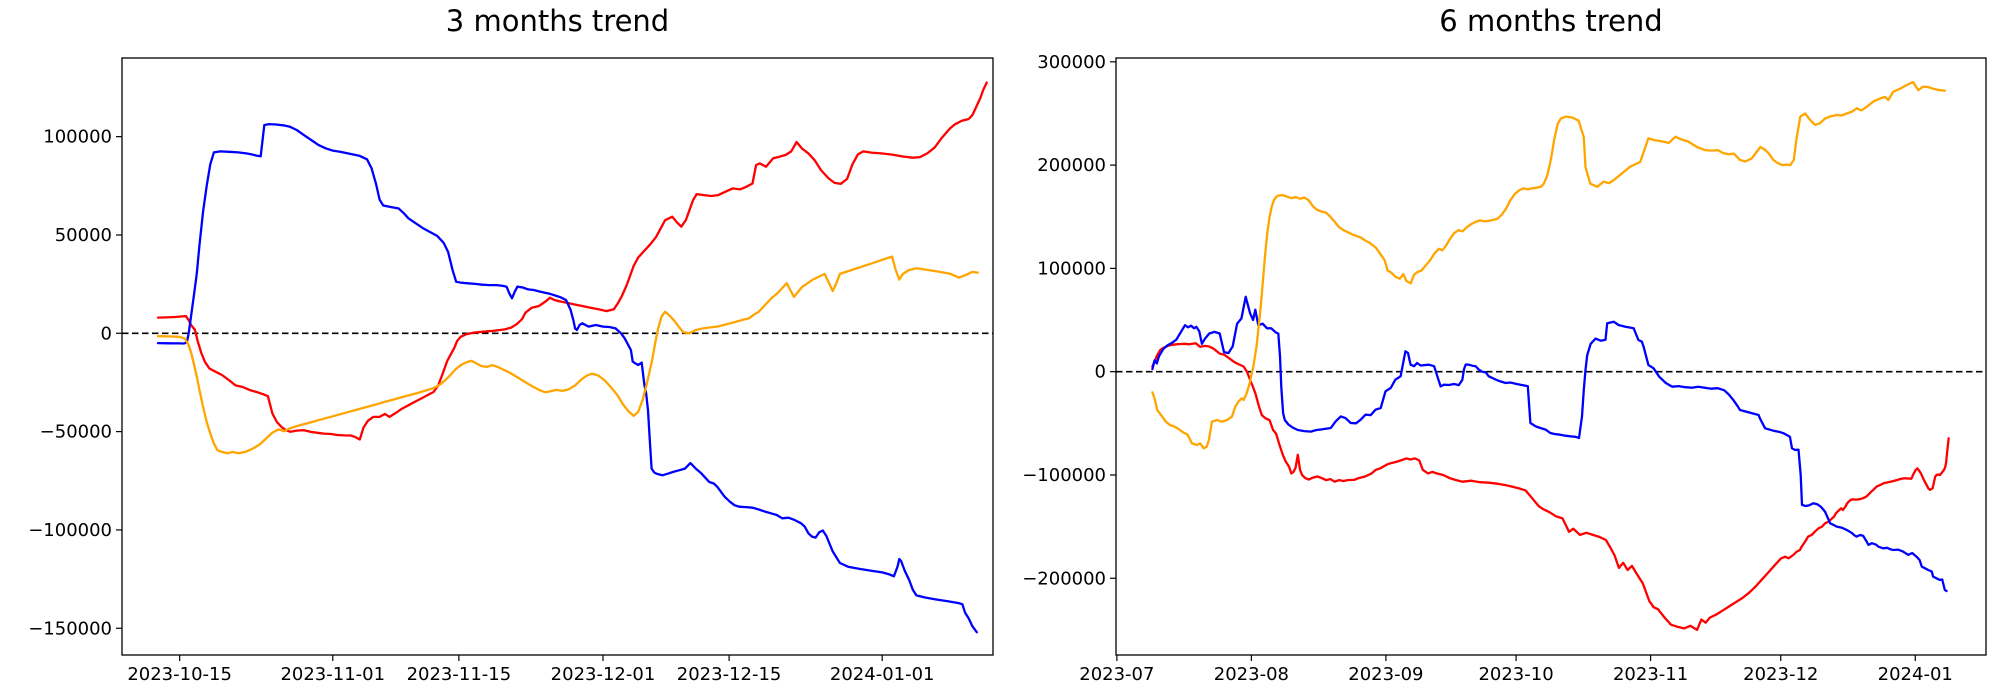 The height and width of the screenshot is (700, 2000). Describe the element at coordinates (1251, 674) in the screenshot. I see `x-tick-label-1: 2023-08` at that location.